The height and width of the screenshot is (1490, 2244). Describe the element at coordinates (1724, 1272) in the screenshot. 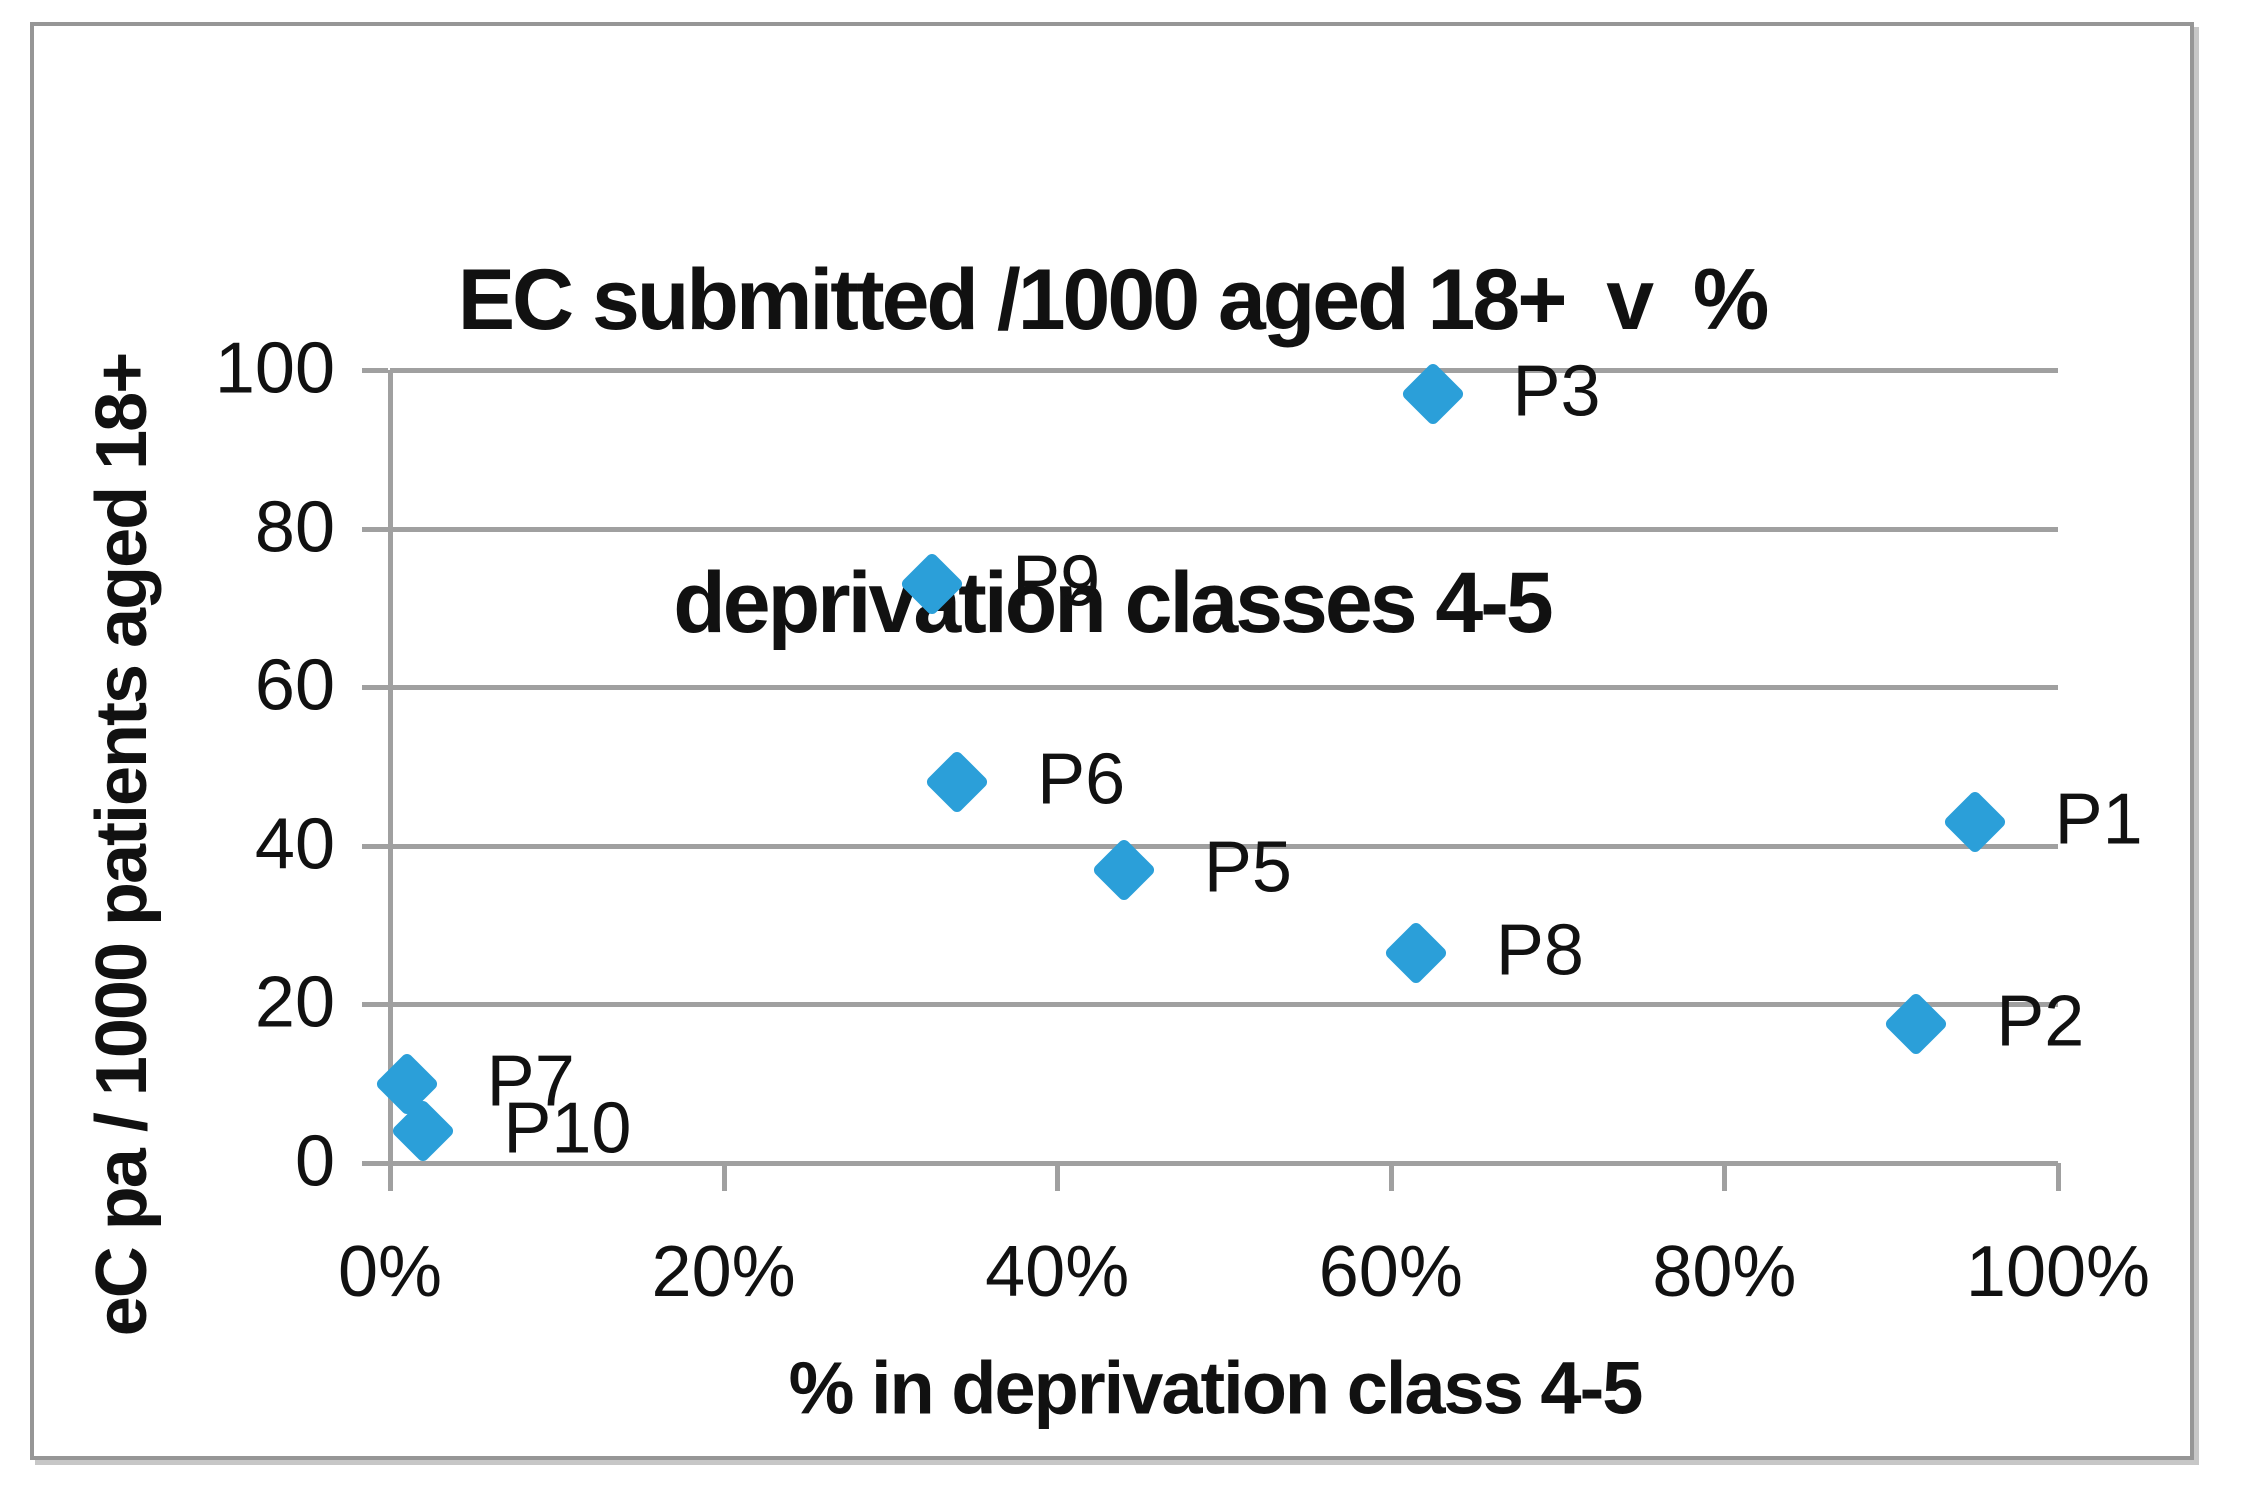

I see `x-tick-label-80%: 80%` at that location.